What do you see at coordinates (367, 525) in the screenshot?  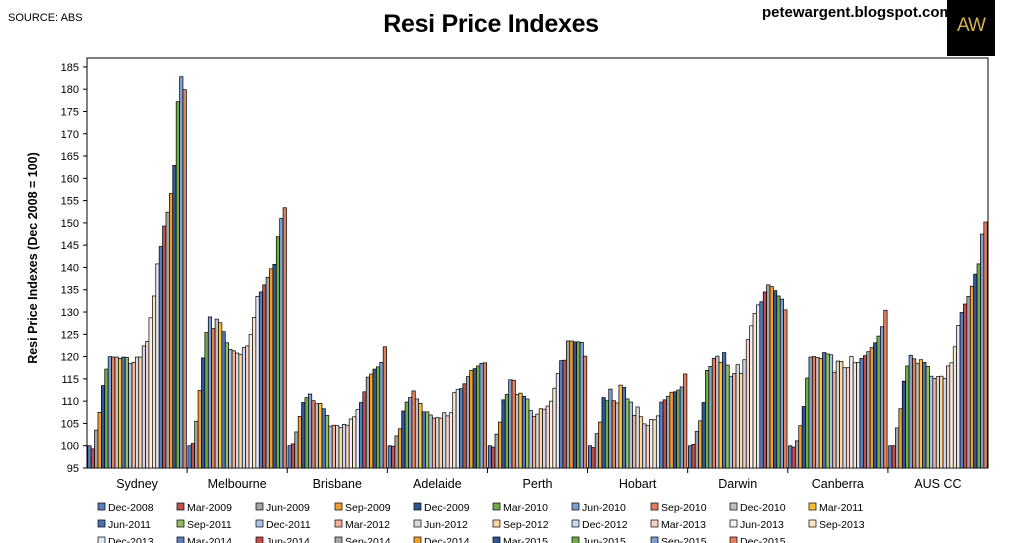 I see `legend-label: Mar-2012` at bounding box center [367, 525].